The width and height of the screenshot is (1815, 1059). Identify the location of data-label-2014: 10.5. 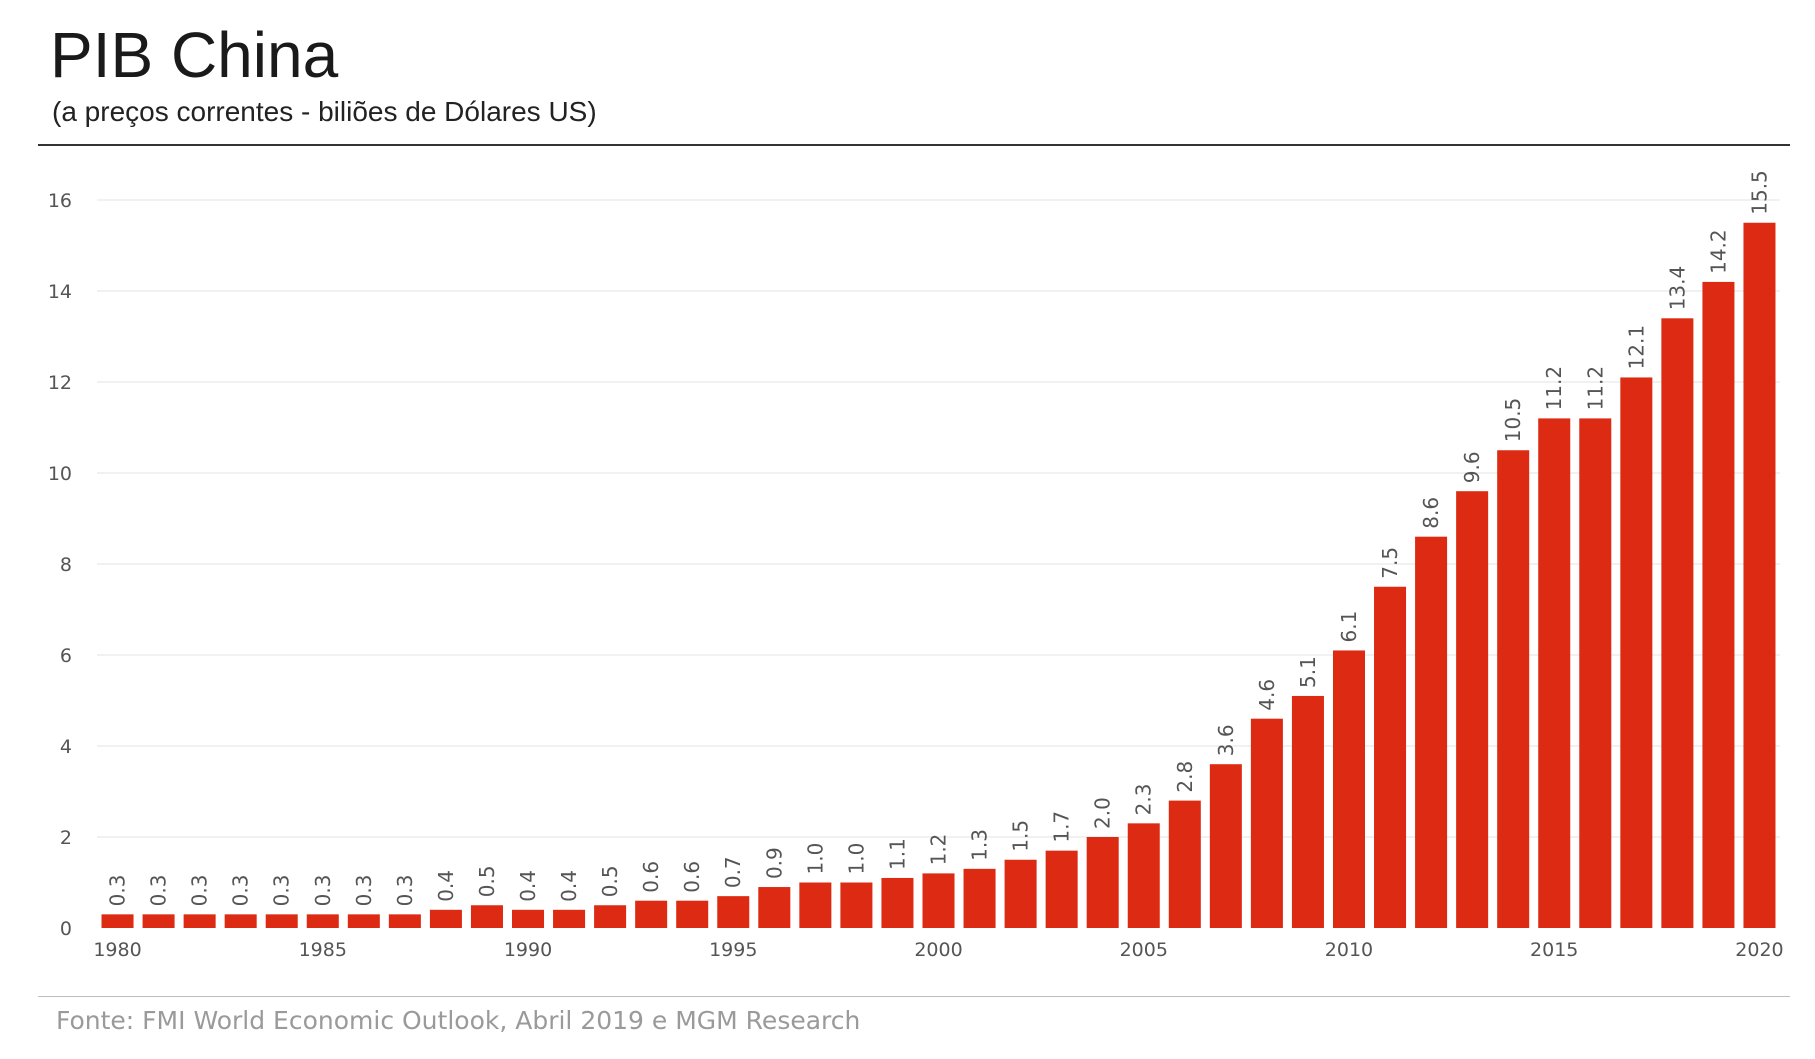
(1513, 420).